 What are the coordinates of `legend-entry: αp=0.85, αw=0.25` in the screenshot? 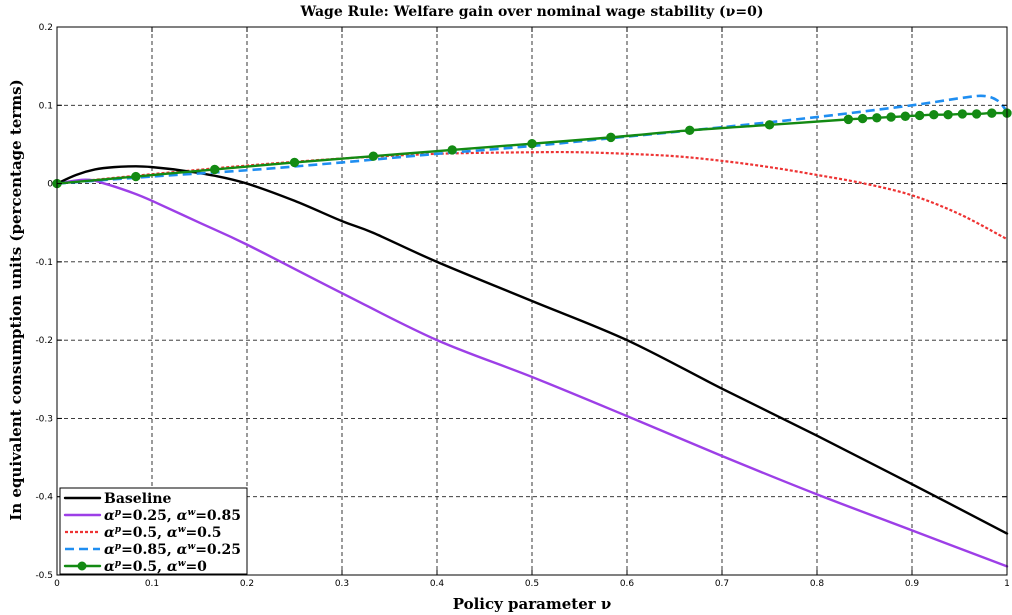 It's located at (153, 550).